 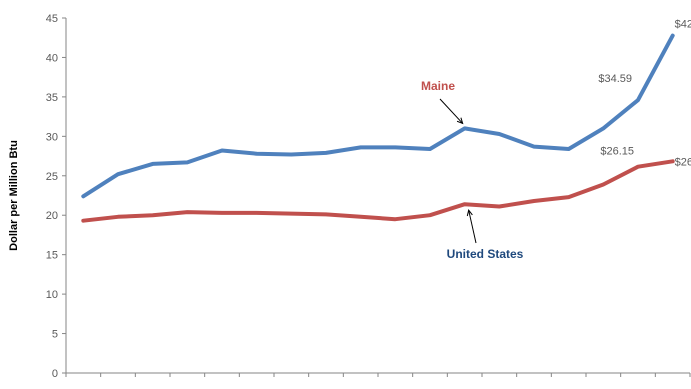 I want to click on y-tick-label: 30, so click(x=52, y=137).